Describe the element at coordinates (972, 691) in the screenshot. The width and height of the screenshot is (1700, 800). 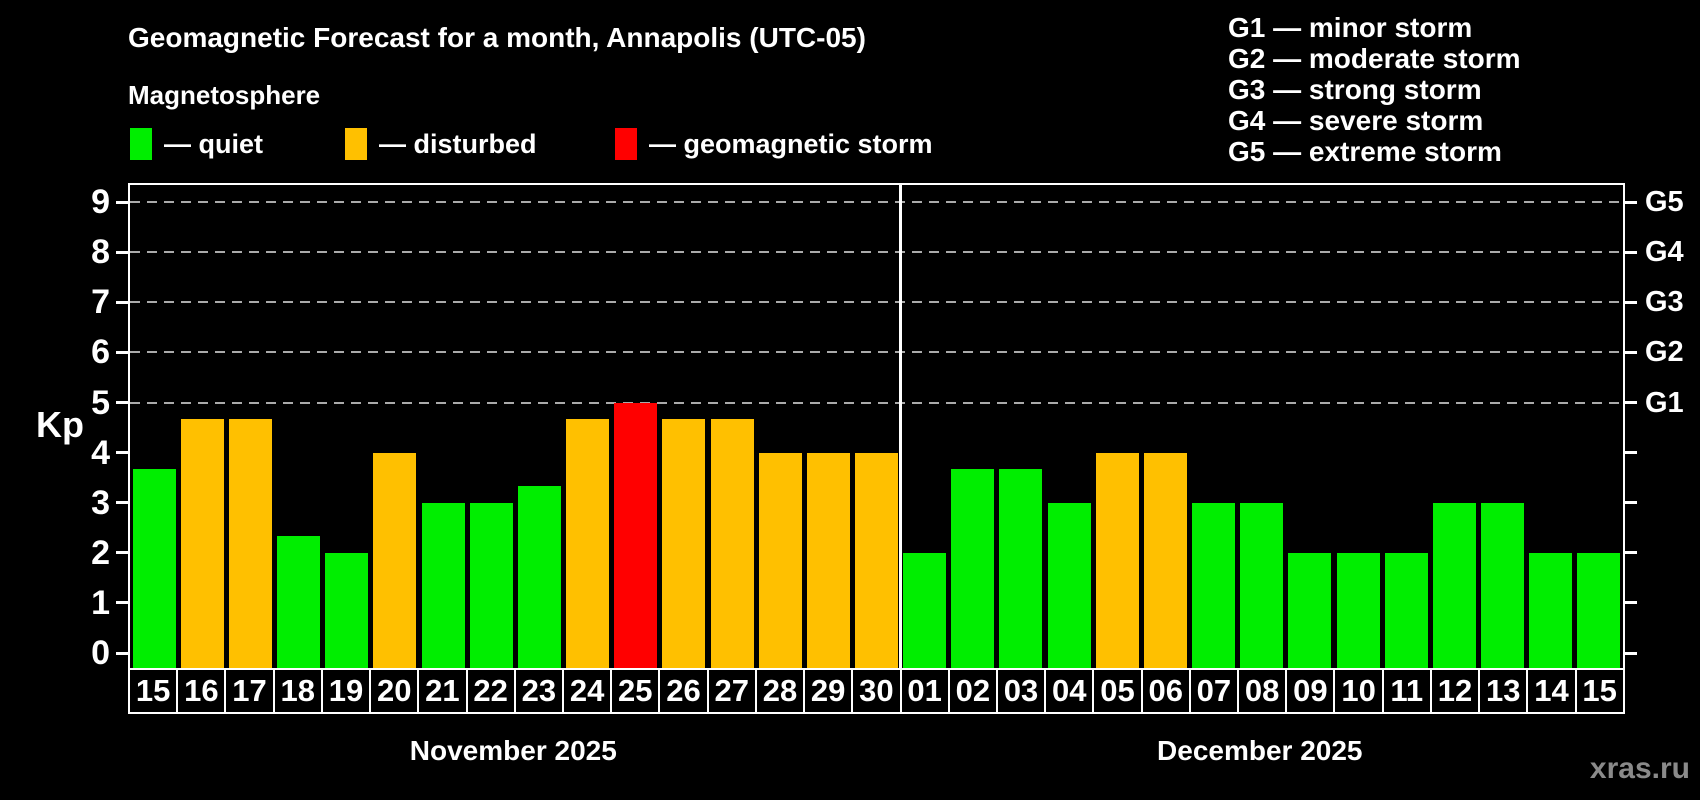
I see `date-label: 02` at that location.